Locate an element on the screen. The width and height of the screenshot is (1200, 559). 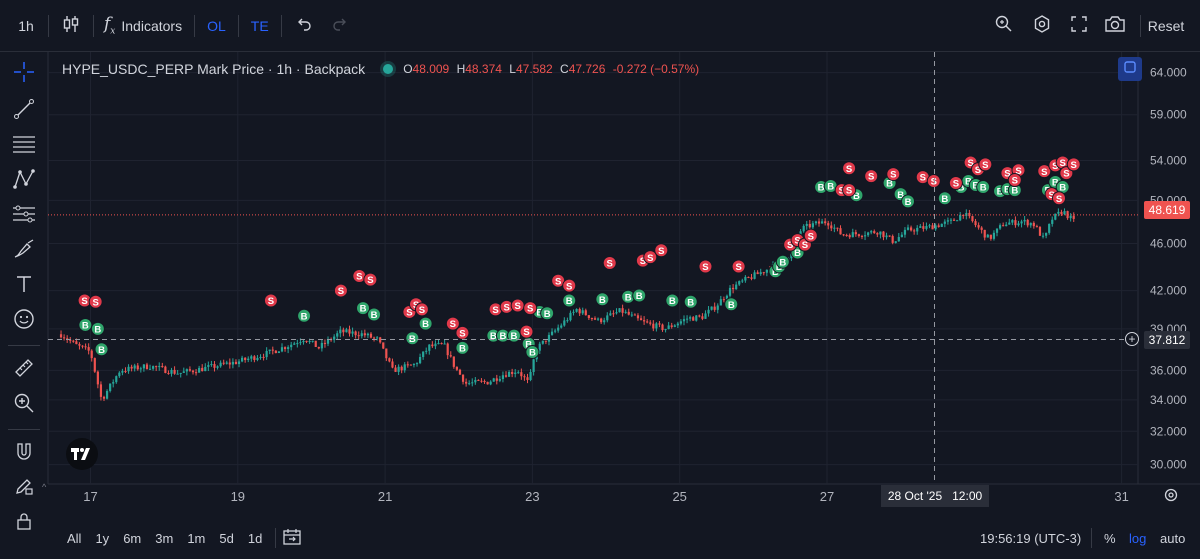
add-alert-icon: + is located at coordinates (1132, 339).